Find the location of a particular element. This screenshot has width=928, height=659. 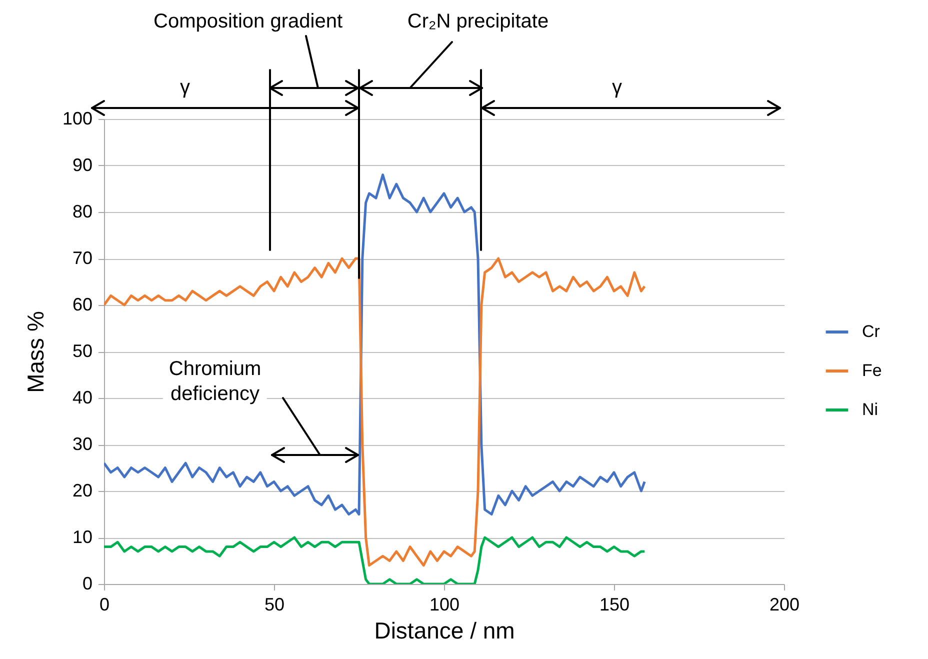

y-tick-label: 0 is located at coordinates (87, 584).